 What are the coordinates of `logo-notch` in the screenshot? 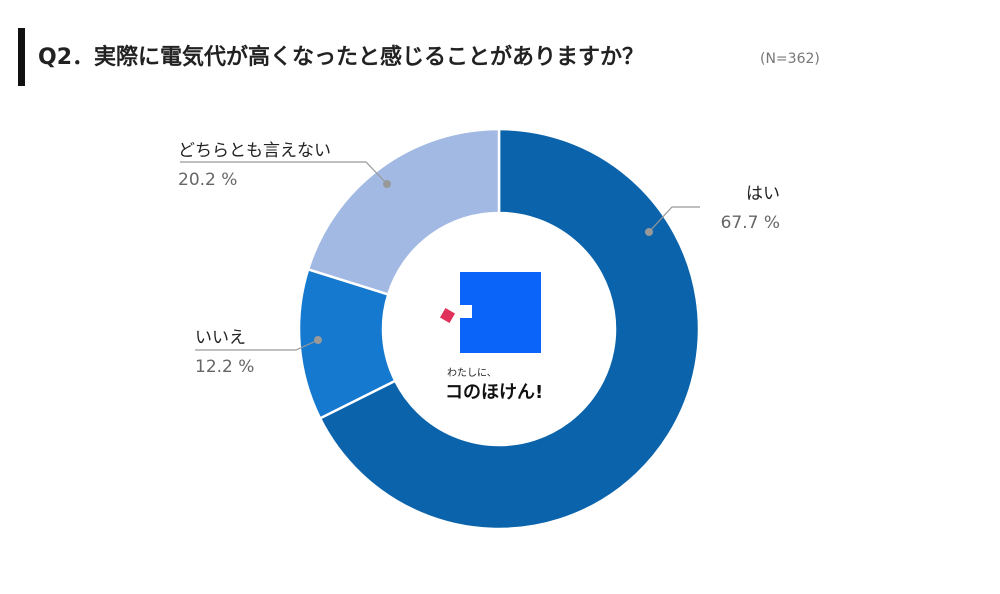 It's located at (465, 311).